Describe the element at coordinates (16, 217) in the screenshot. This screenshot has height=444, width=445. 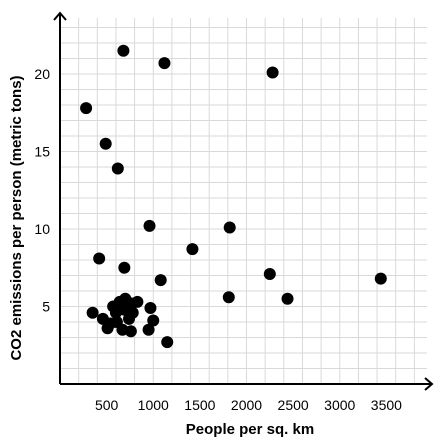
I see `y-axis-title: CO2 emissions per person (metric tons)` at that location.